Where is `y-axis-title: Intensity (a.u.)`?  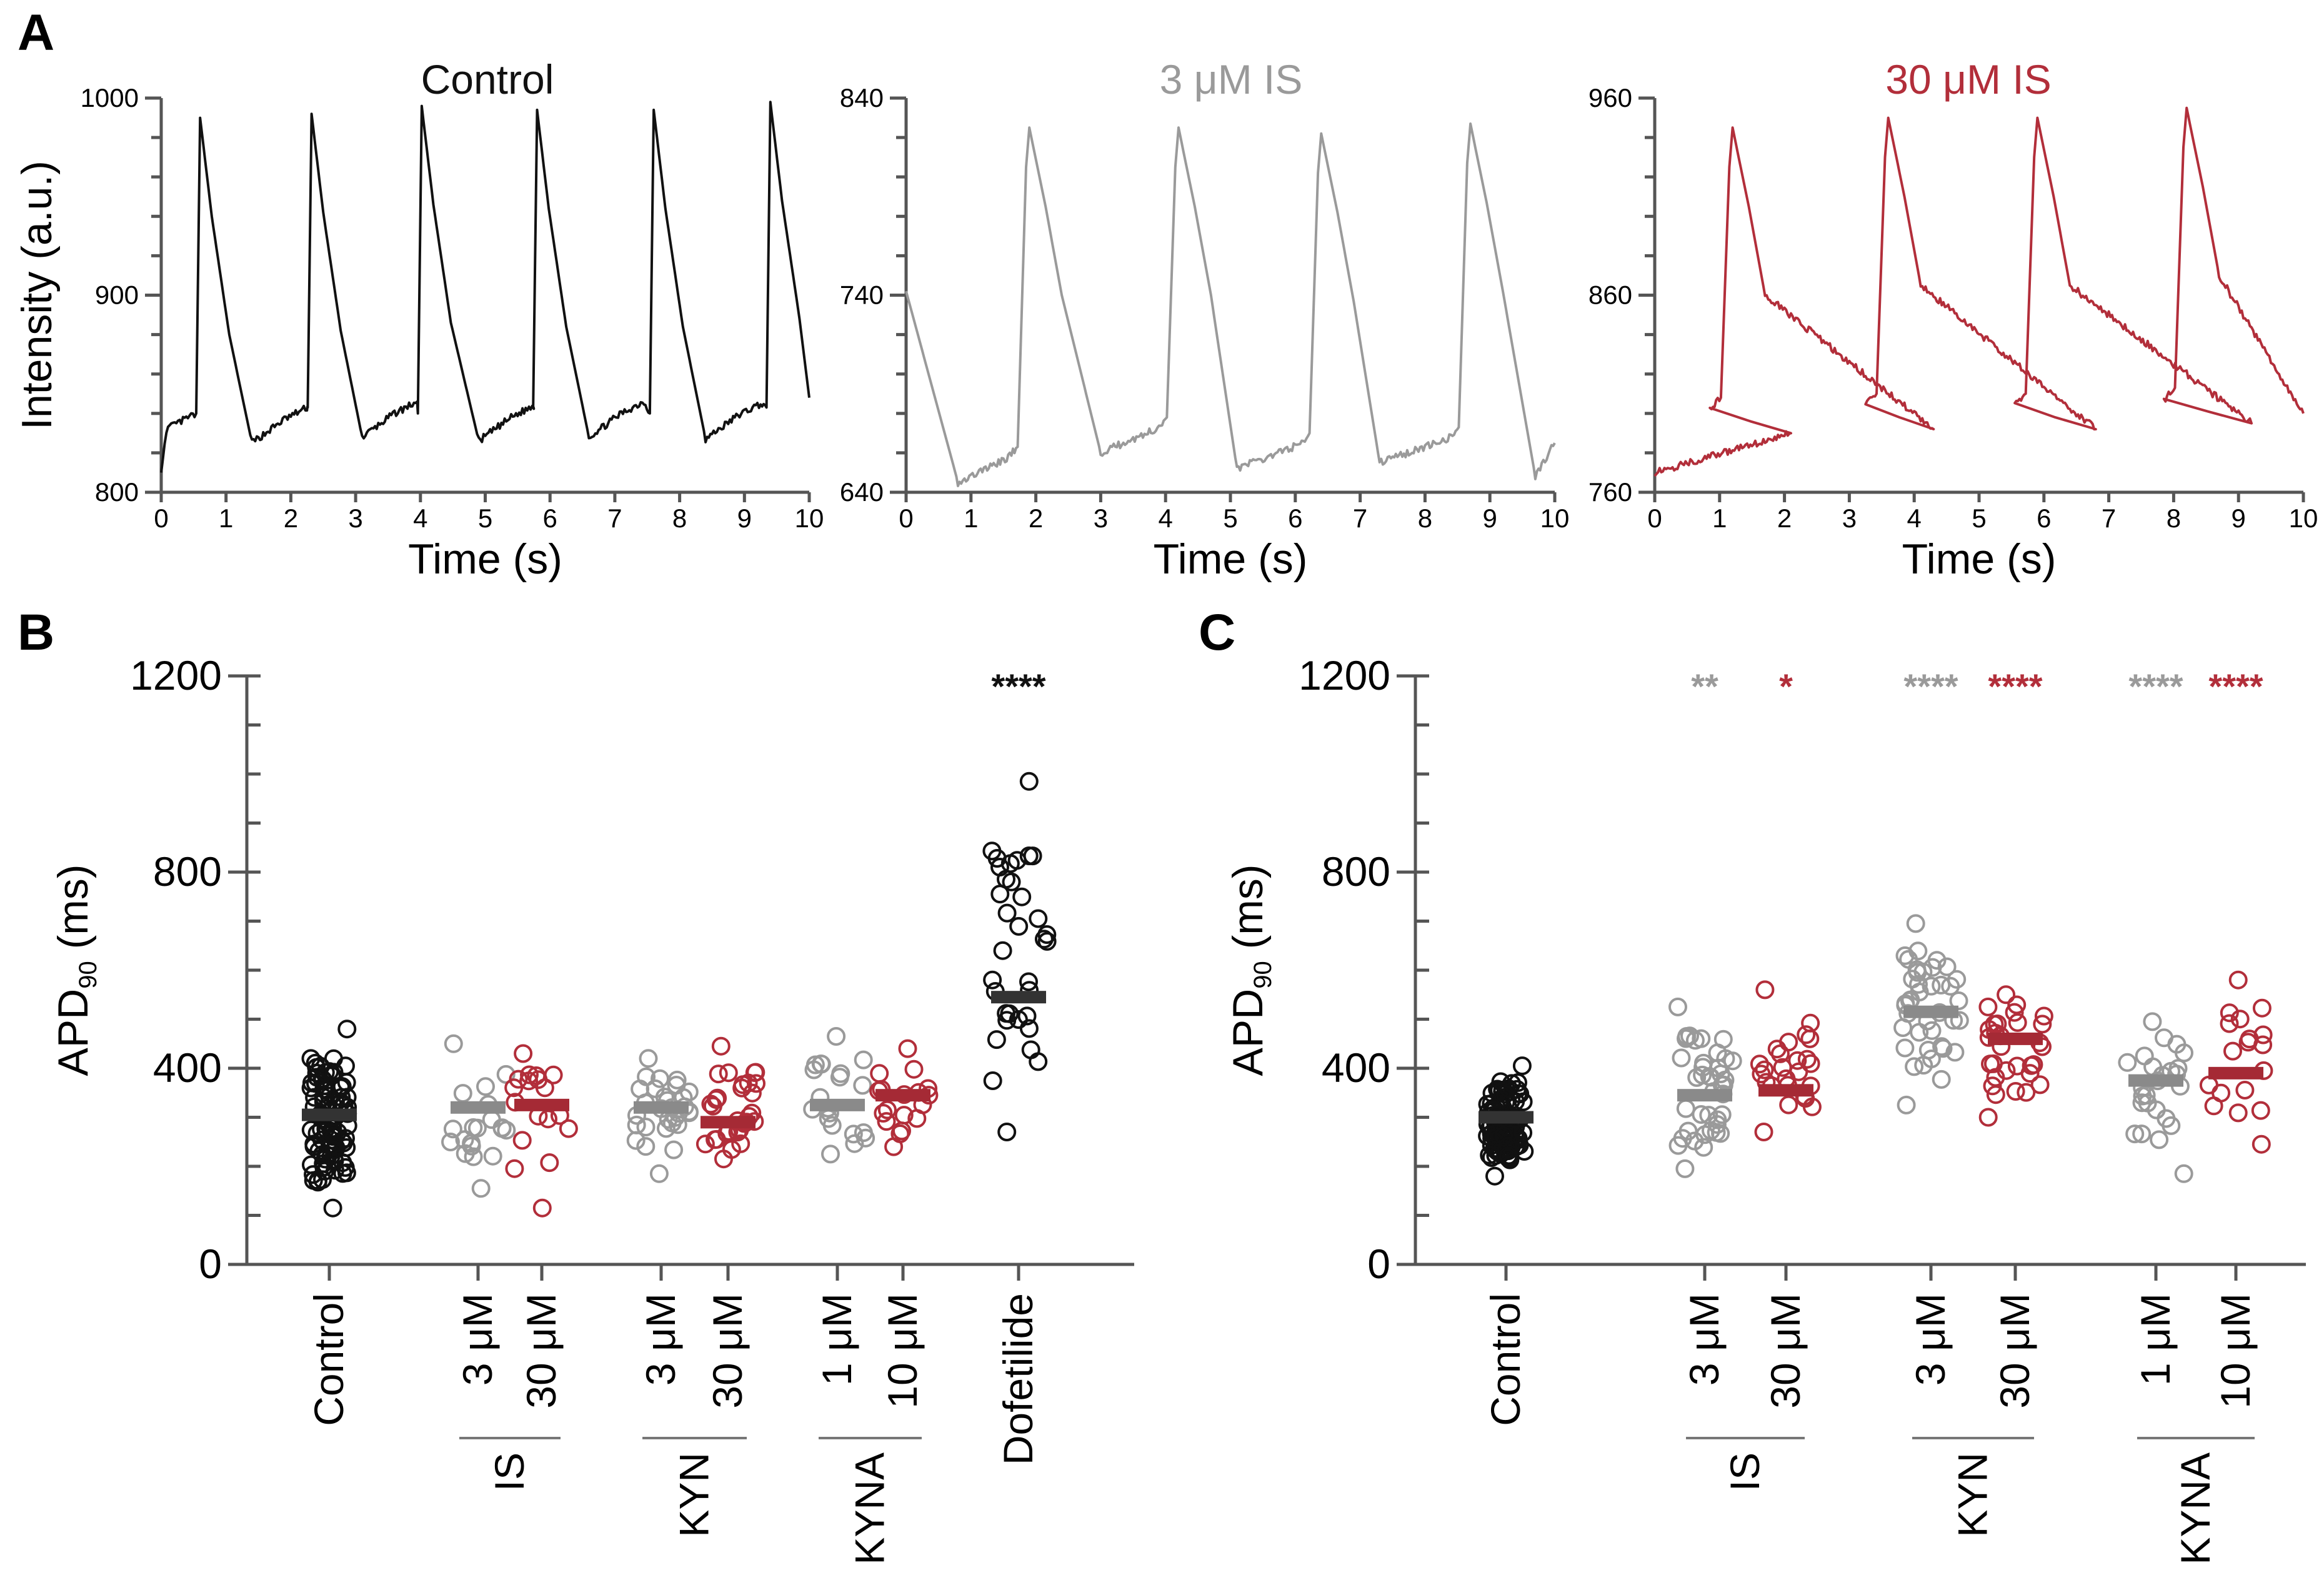
y-axis-title: Intensity (a.u.) is located at coordinates (37, 296).